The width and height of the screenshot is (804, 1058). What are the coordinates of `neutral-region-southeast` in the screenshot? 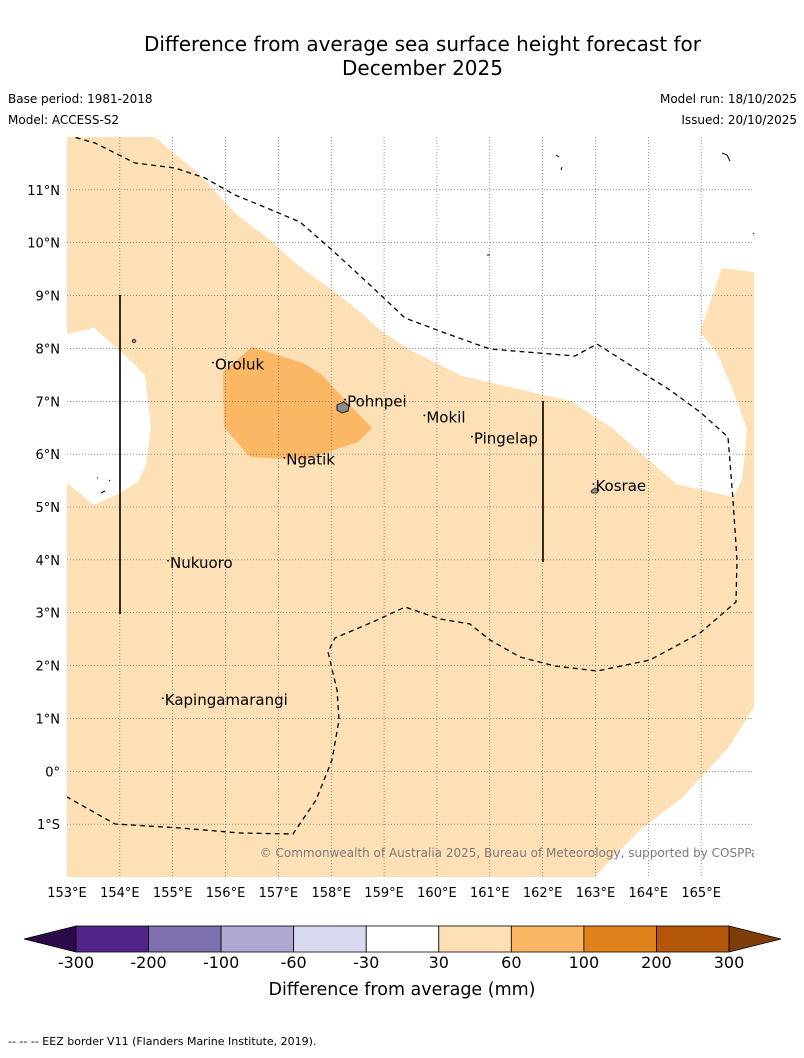 It's located at (674, 792).